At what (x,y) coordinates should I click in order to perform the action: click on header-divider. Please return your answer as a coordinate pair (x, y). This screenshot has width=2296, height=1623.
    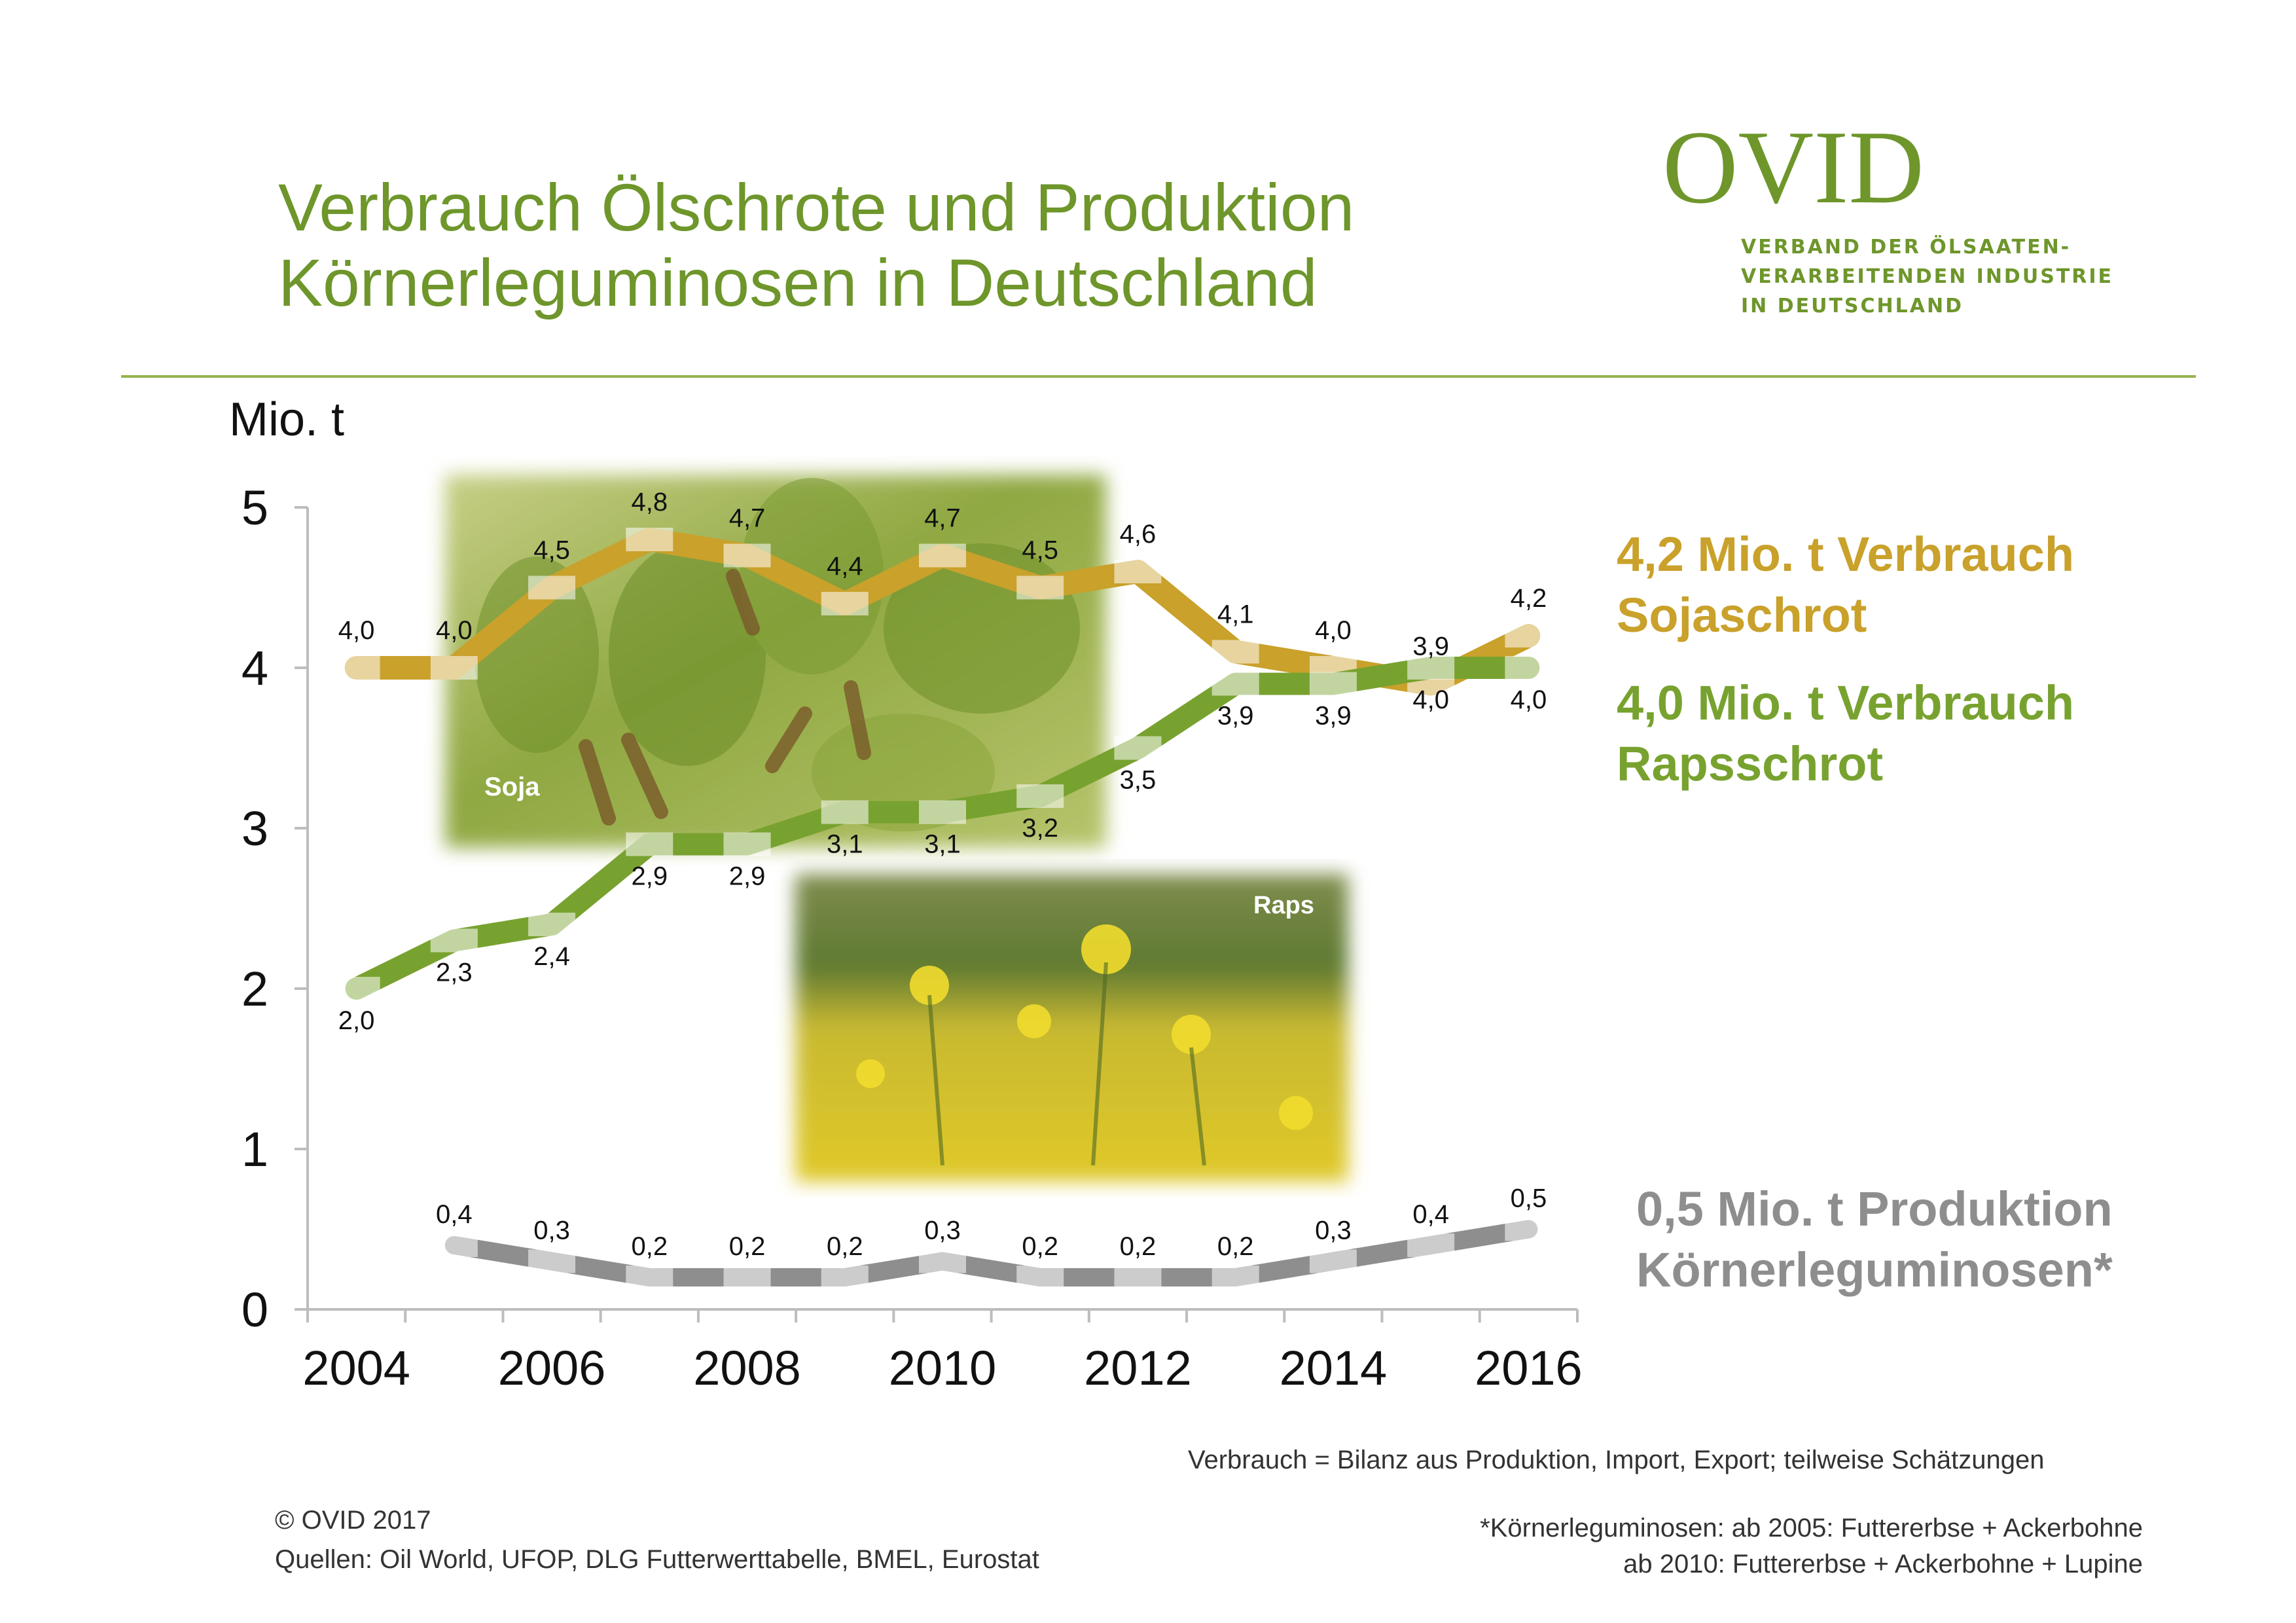
    Looking at the image, I should click on (1158, 376).